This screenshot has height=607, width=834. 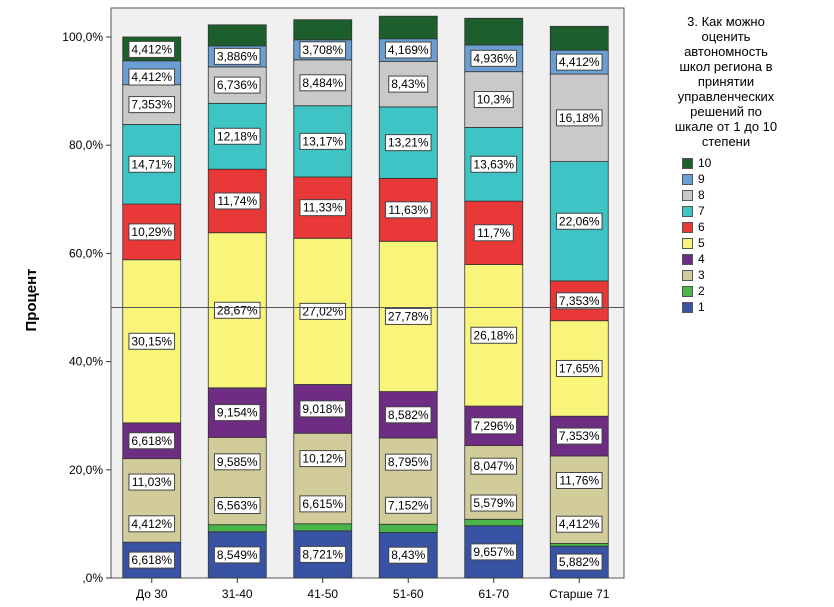 What do you see at coordinates (408, 594) in the screenshot?
I see `x-tick-label: 51-60` at bounding box center [408, 594].